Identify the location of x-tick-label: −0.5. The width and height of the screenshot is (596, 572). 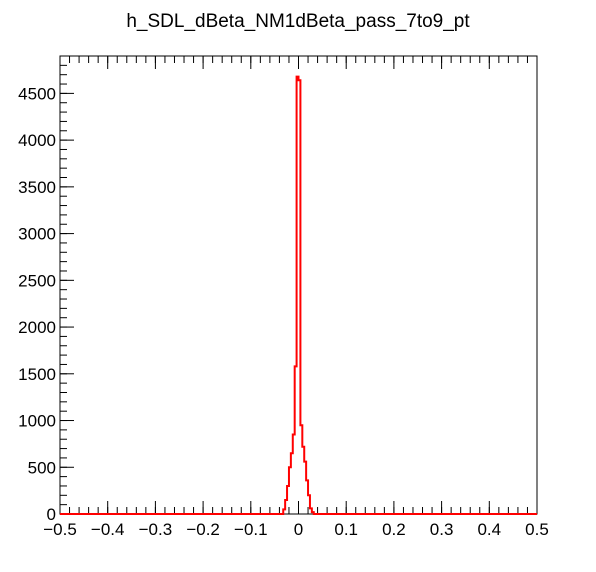
(60, 529).